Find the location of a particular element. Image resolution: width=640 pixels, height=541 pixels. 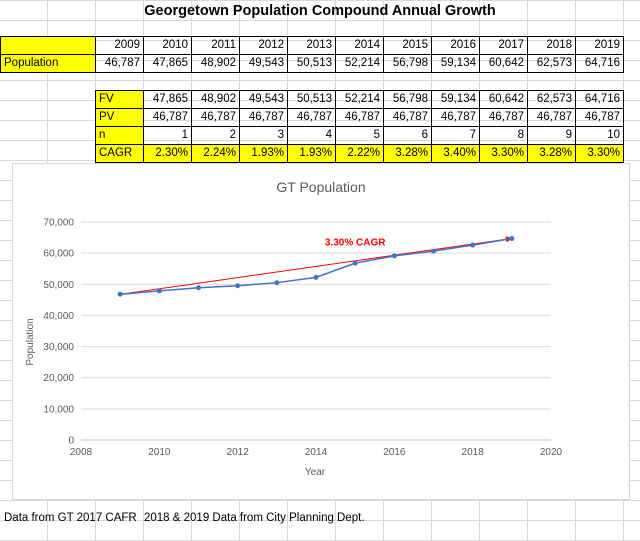

footer-note-source: Data from GT 2017 CAFR is located at coordinates (70, 518).